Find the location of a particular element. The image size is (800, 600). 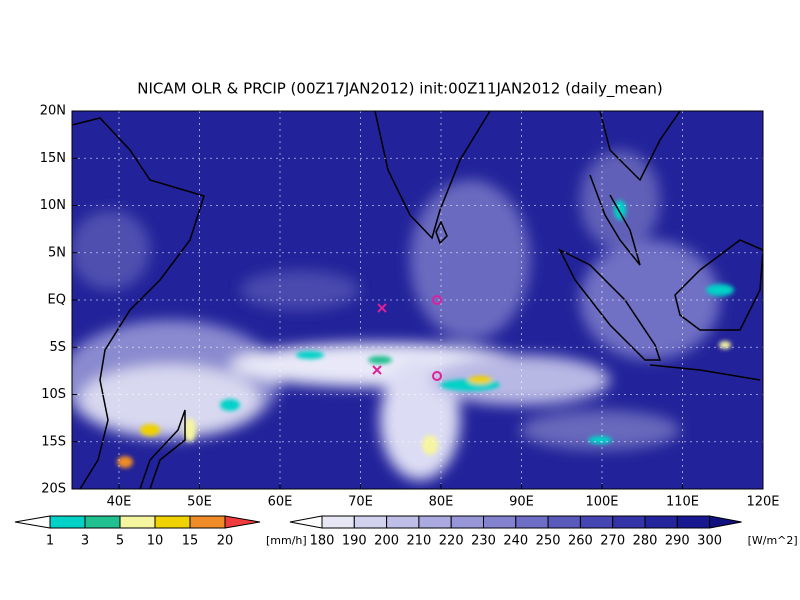

colorbar-label: 300 is located at coordinates (709, 541).